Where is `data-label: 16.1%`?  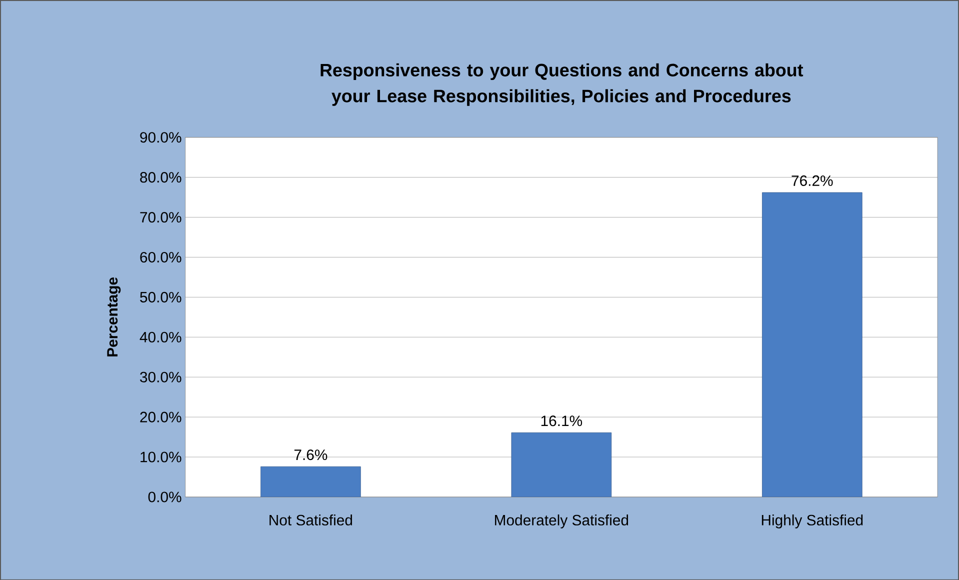 data-label: 16.1% is located at coordinates (561, 420).